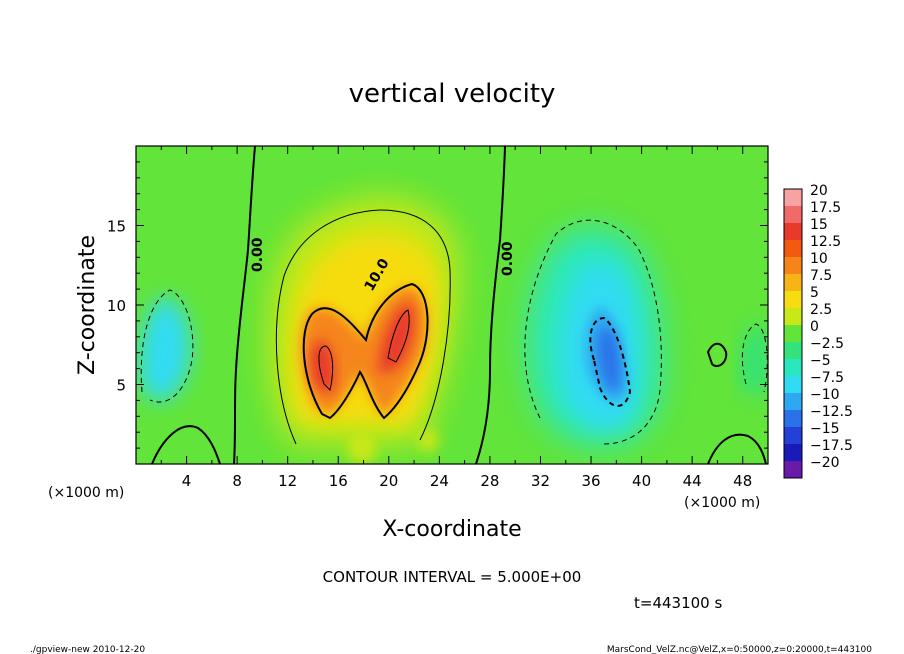  Describe the element at coordinates (641, 481) in the screenshot. I see `x-tick-label: 40` at that location.